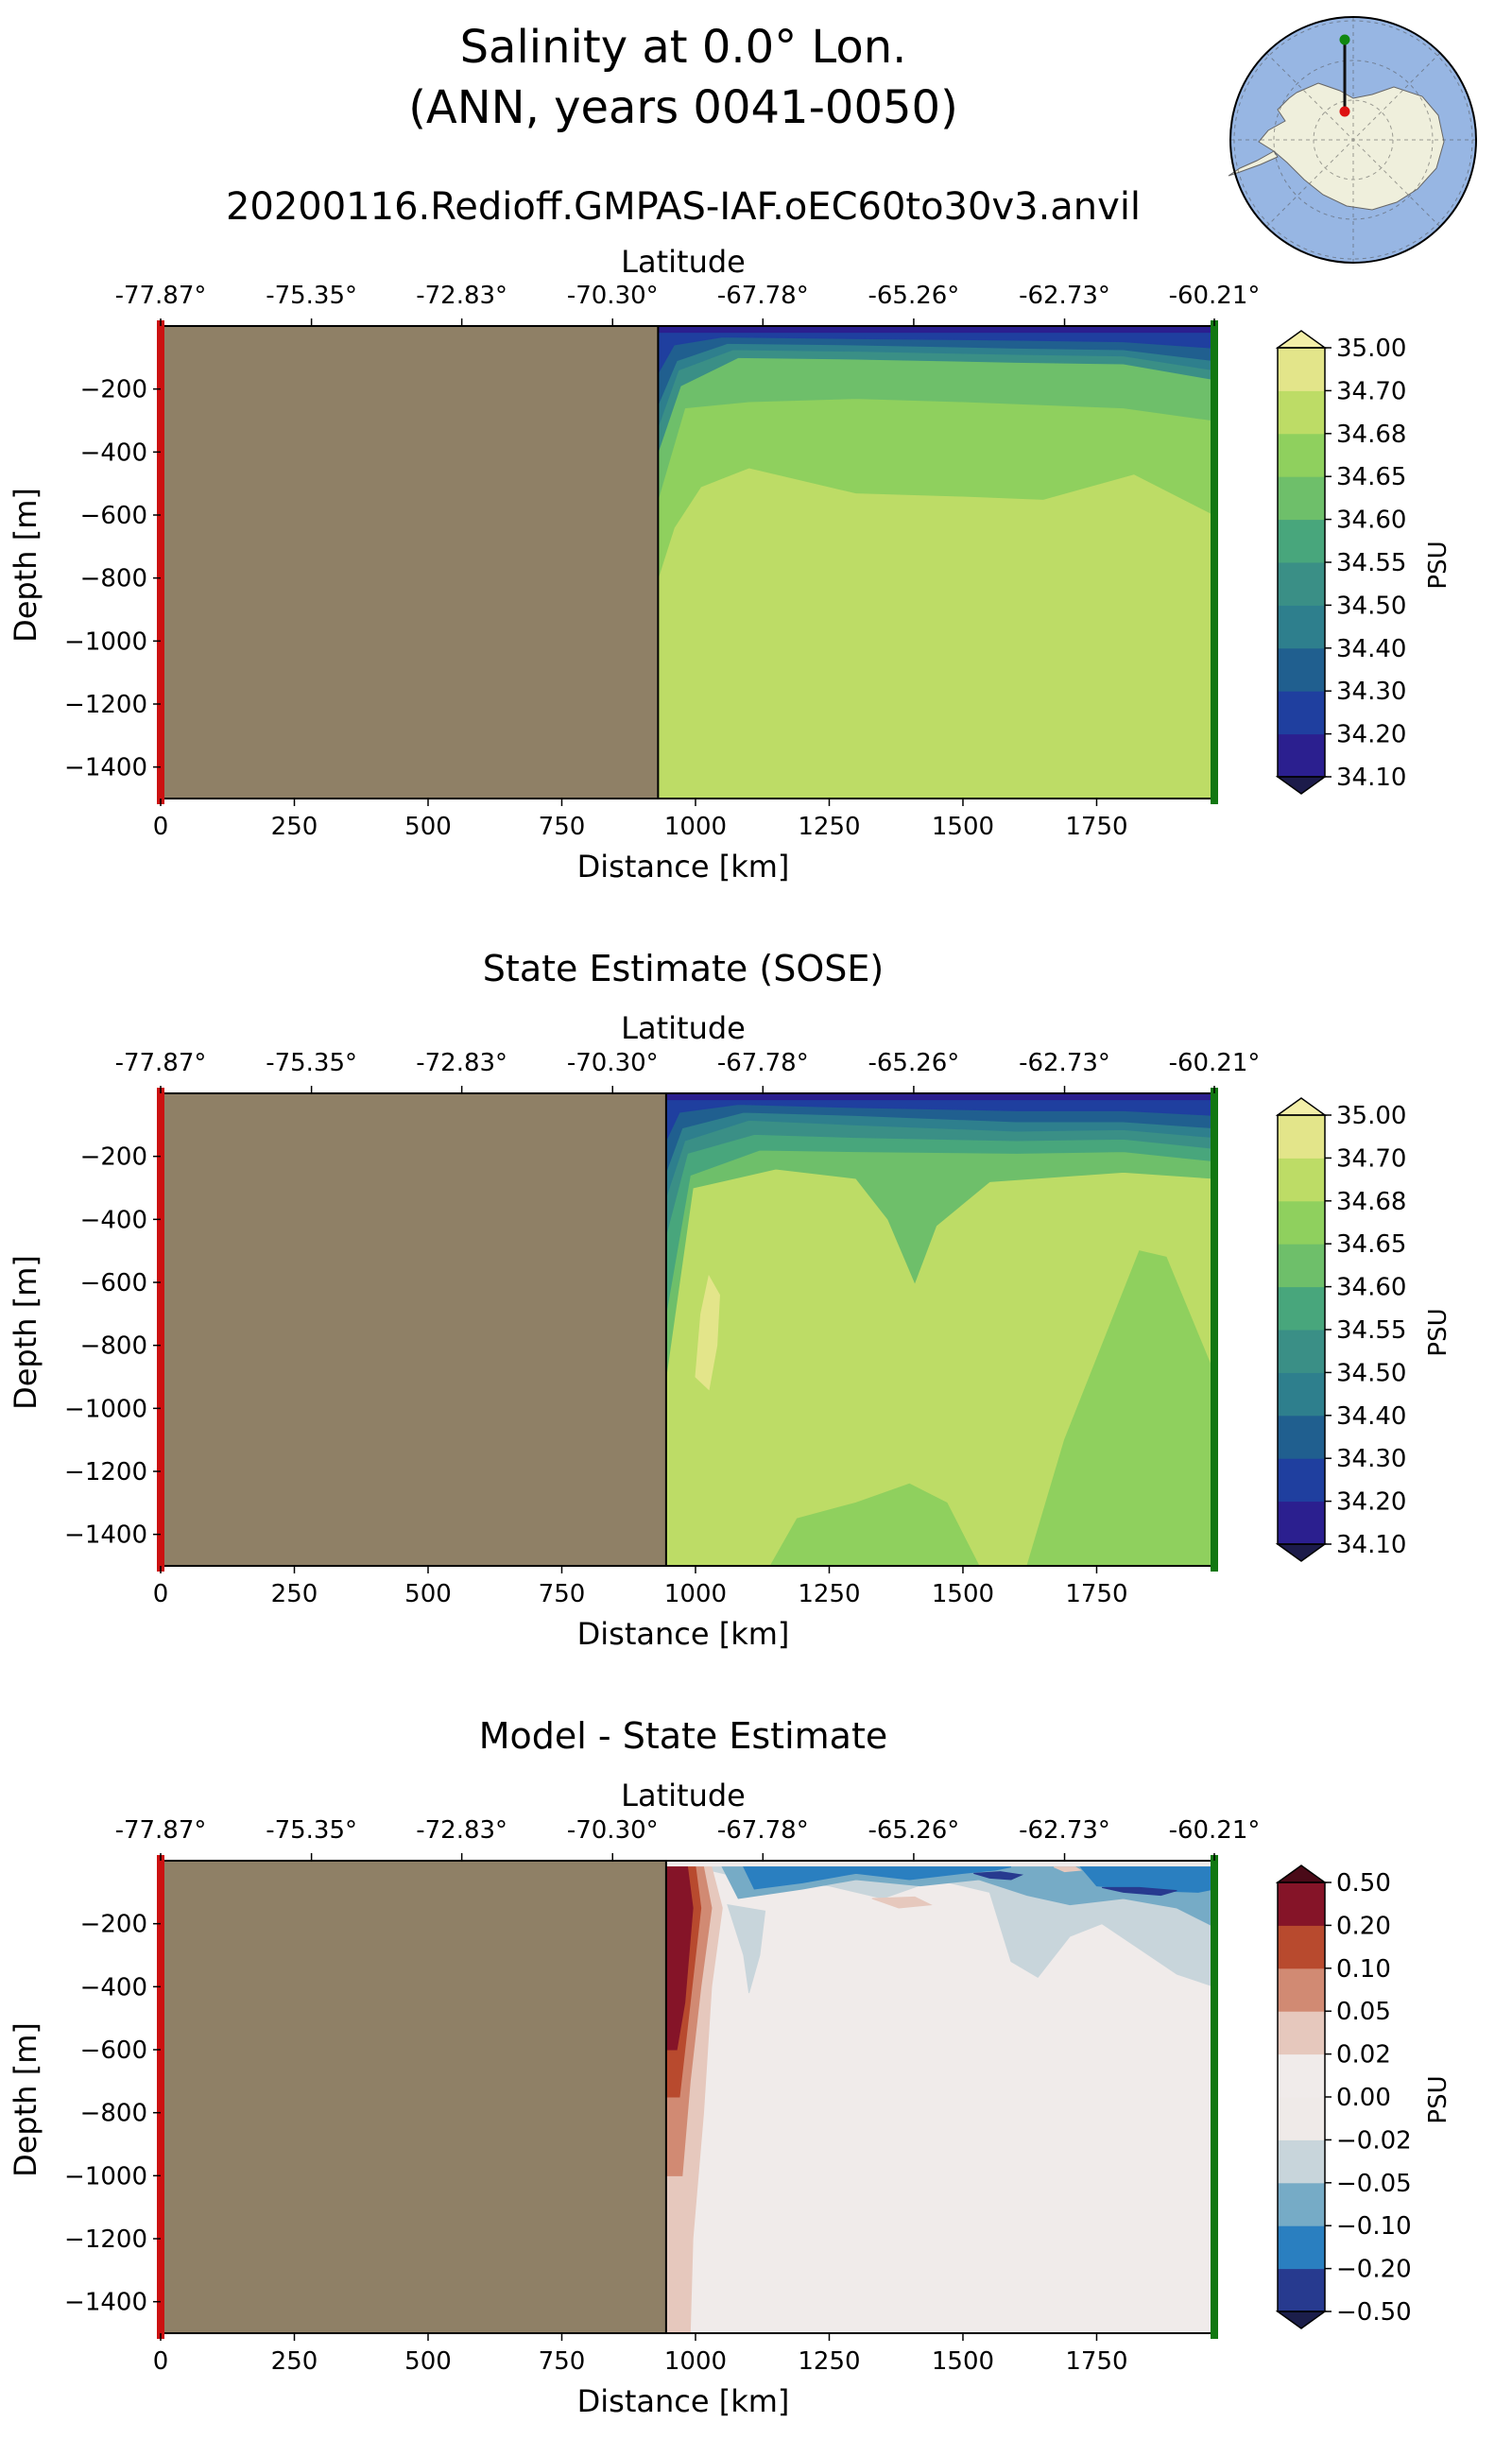 This screenshot has height=2457, width=1512. I want to click on colorbar-tick-label: 34.65, so click(1371, 477).